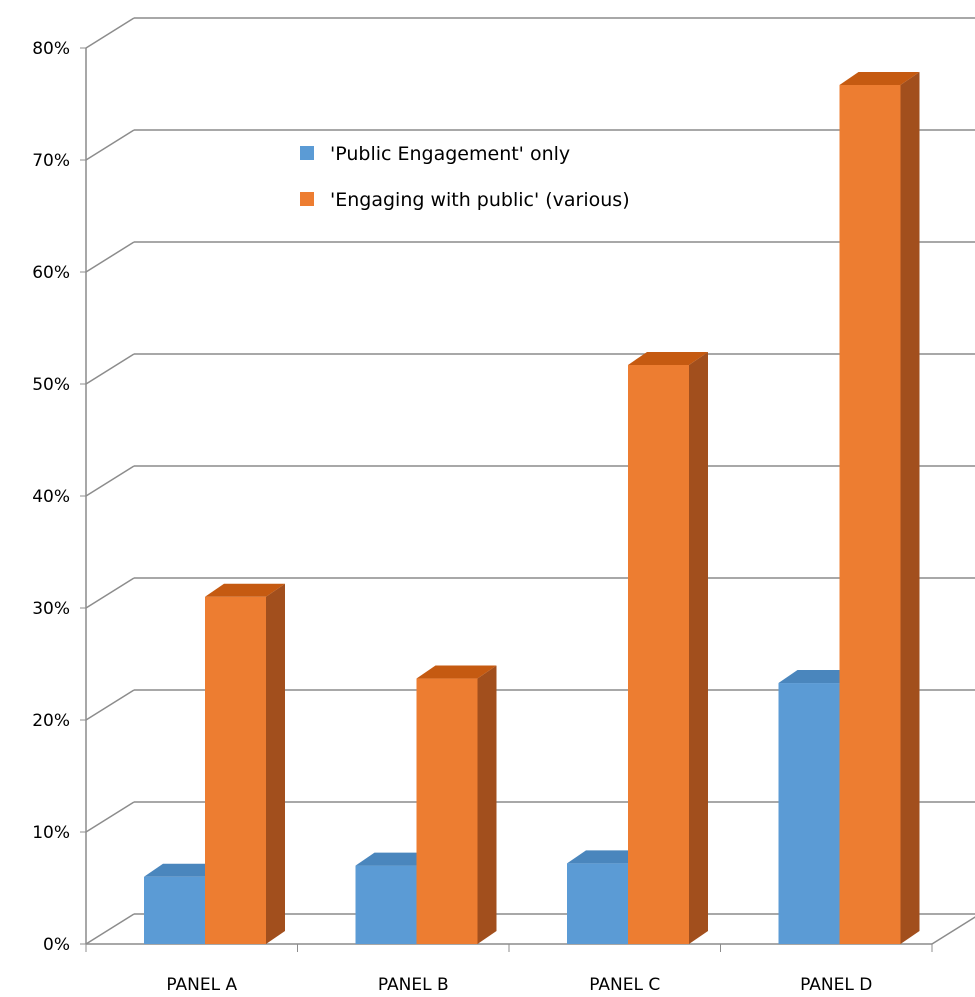  I want to click on legend-label-engaging-with-public: 'Engaging with public' (various), so click(480, 200).